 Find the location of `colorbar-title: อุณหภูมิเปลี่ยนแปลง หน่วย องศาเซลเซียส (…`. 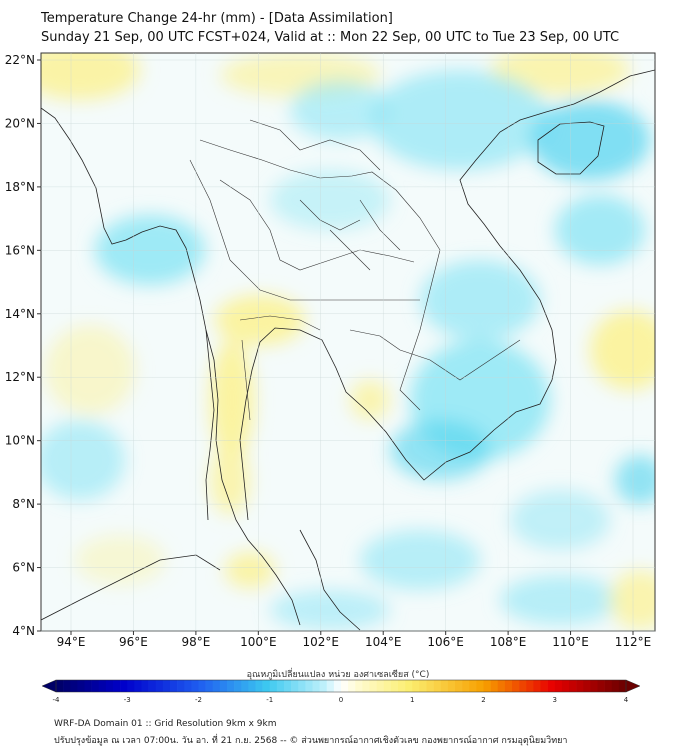

colorbar-title: อุณหภูมิเปลี่ยนแปลง หน่วย องศาเซลเซียส (… is located at coordinates (338, 675).